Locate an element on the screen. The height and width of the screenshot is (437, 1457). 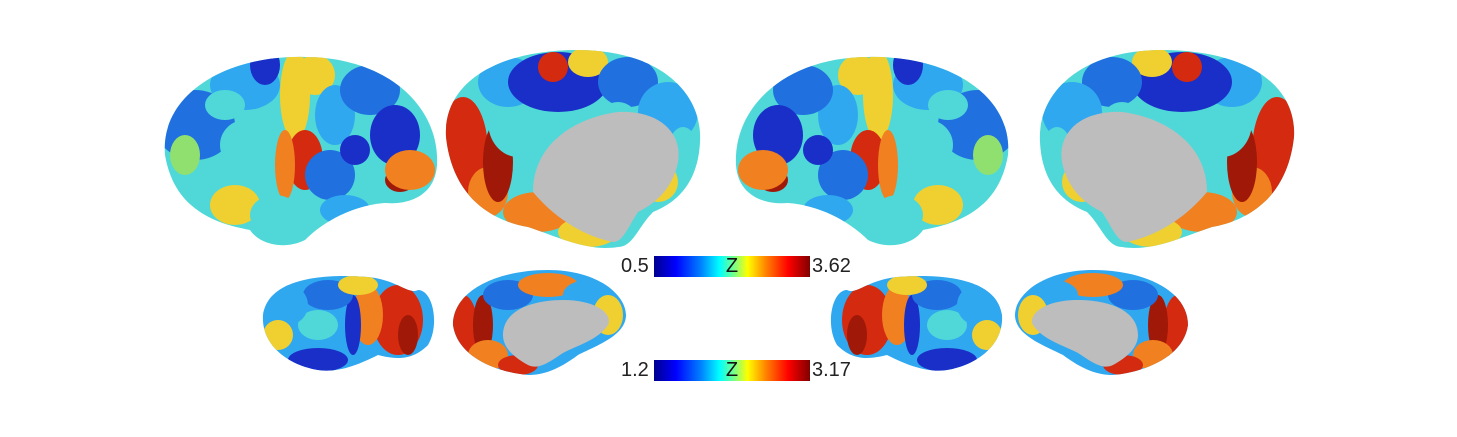
macaque-left-medial-surface is located at coordinates (539, 322).